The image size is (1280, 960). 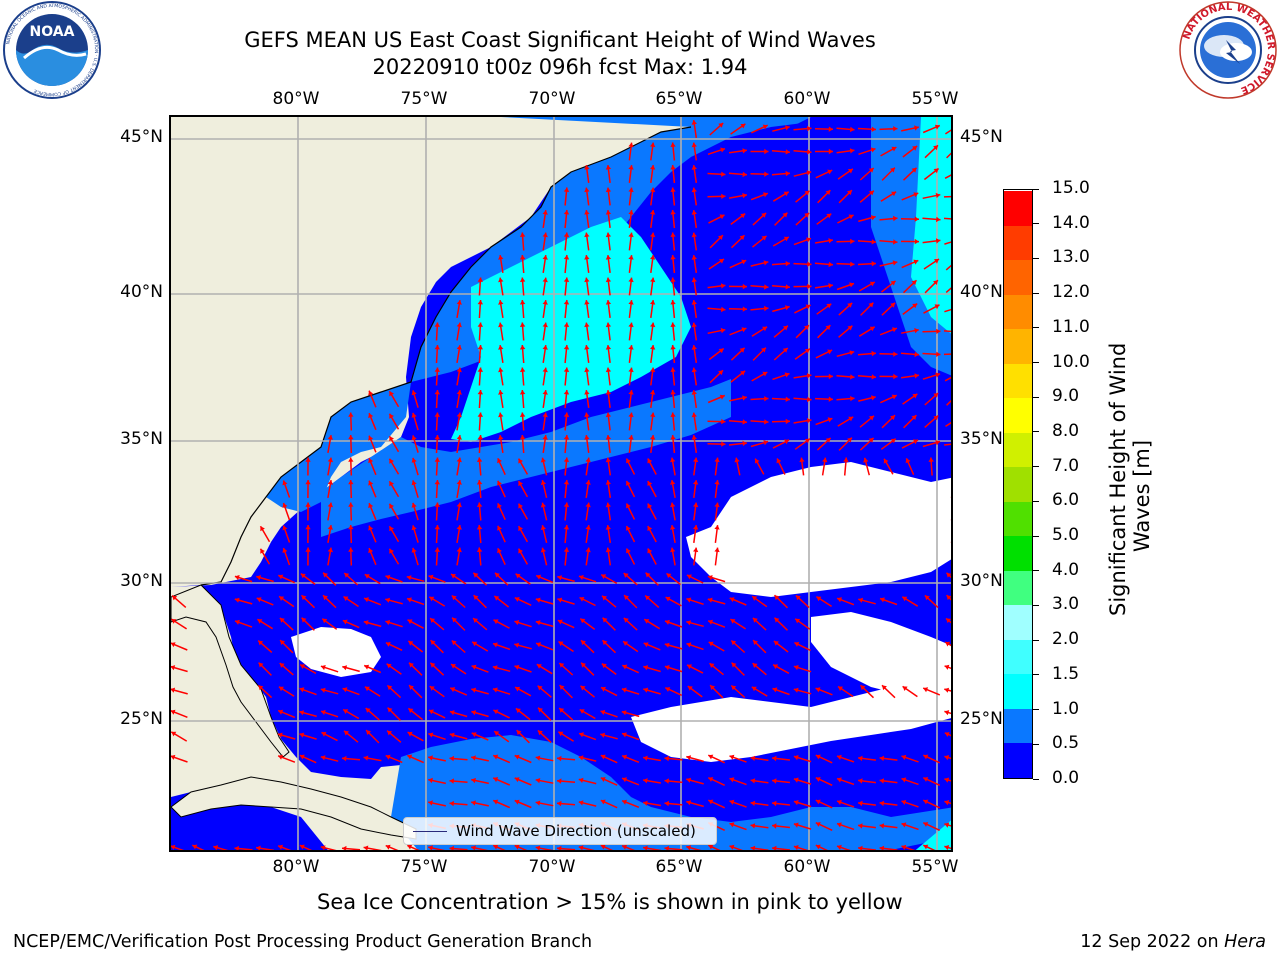 What do you see at coordinates (1152, 942) in the screenshot?
I see `footer-date: 12 Sep 2022 on` at bounding box center [1152, 942].